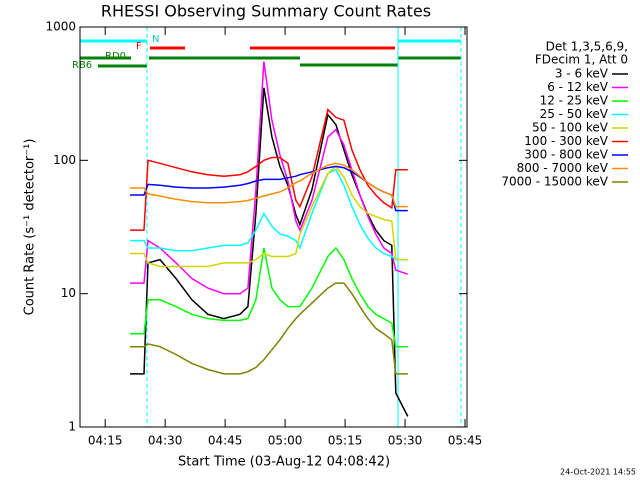  I want to click on x-tick-label: 04:15, so click(105, 441).